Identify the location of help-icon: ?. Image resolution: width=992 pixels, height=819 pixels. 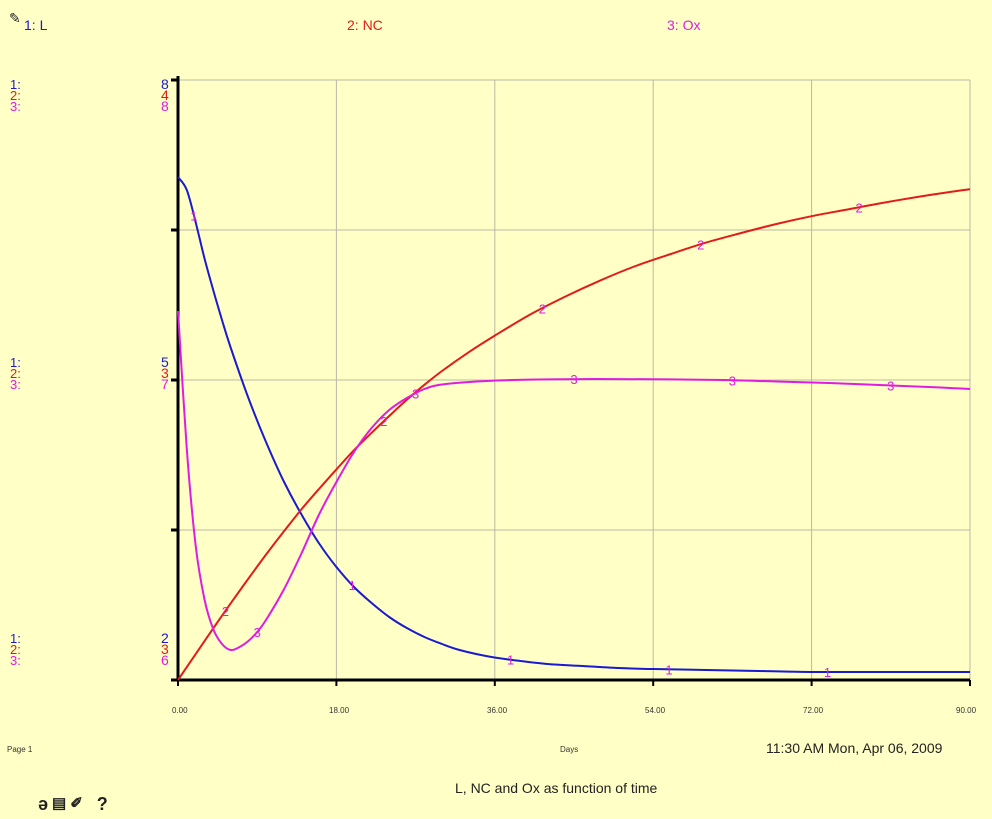
(102, 804).